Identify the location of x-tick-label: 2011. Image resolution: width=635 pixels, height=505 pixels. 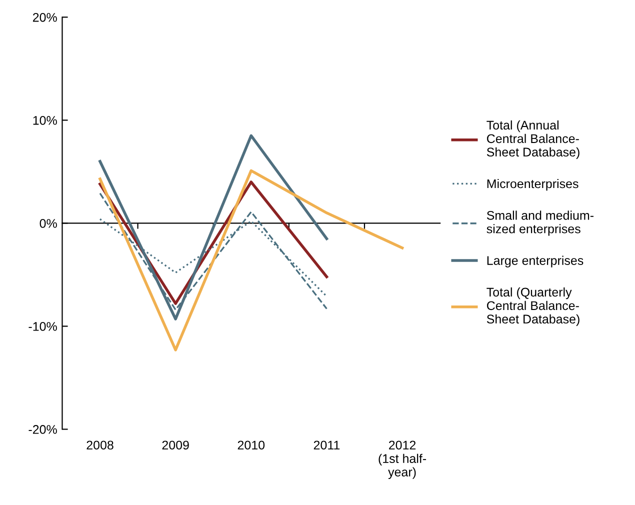
(327, 445).